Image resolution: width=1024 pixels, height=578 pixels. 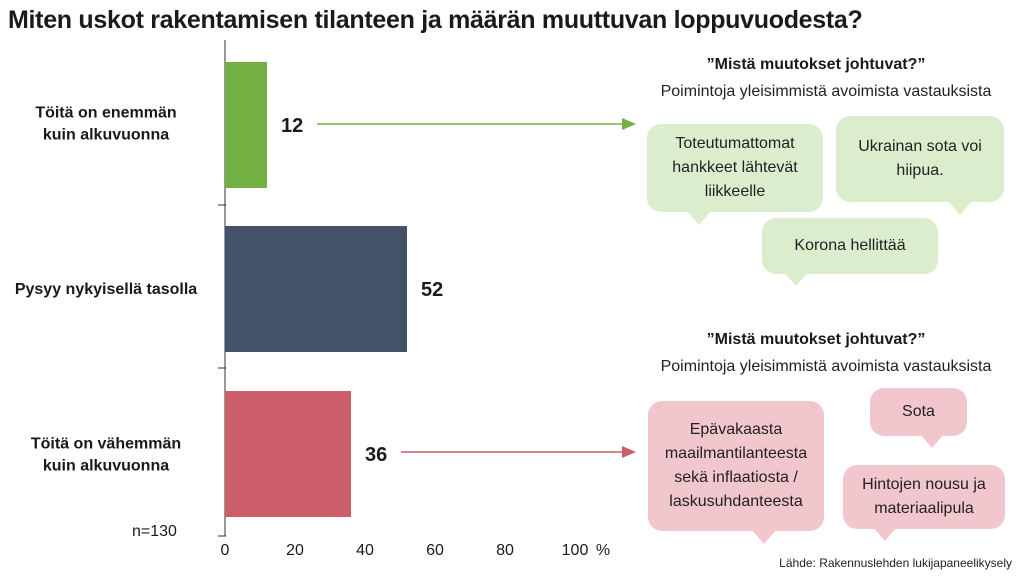 What do you see at coordinates (106, 289) in the screenshot?
I see `category-label: Pysyy nykyisellä tasolla` at bounding box center [106, 289].